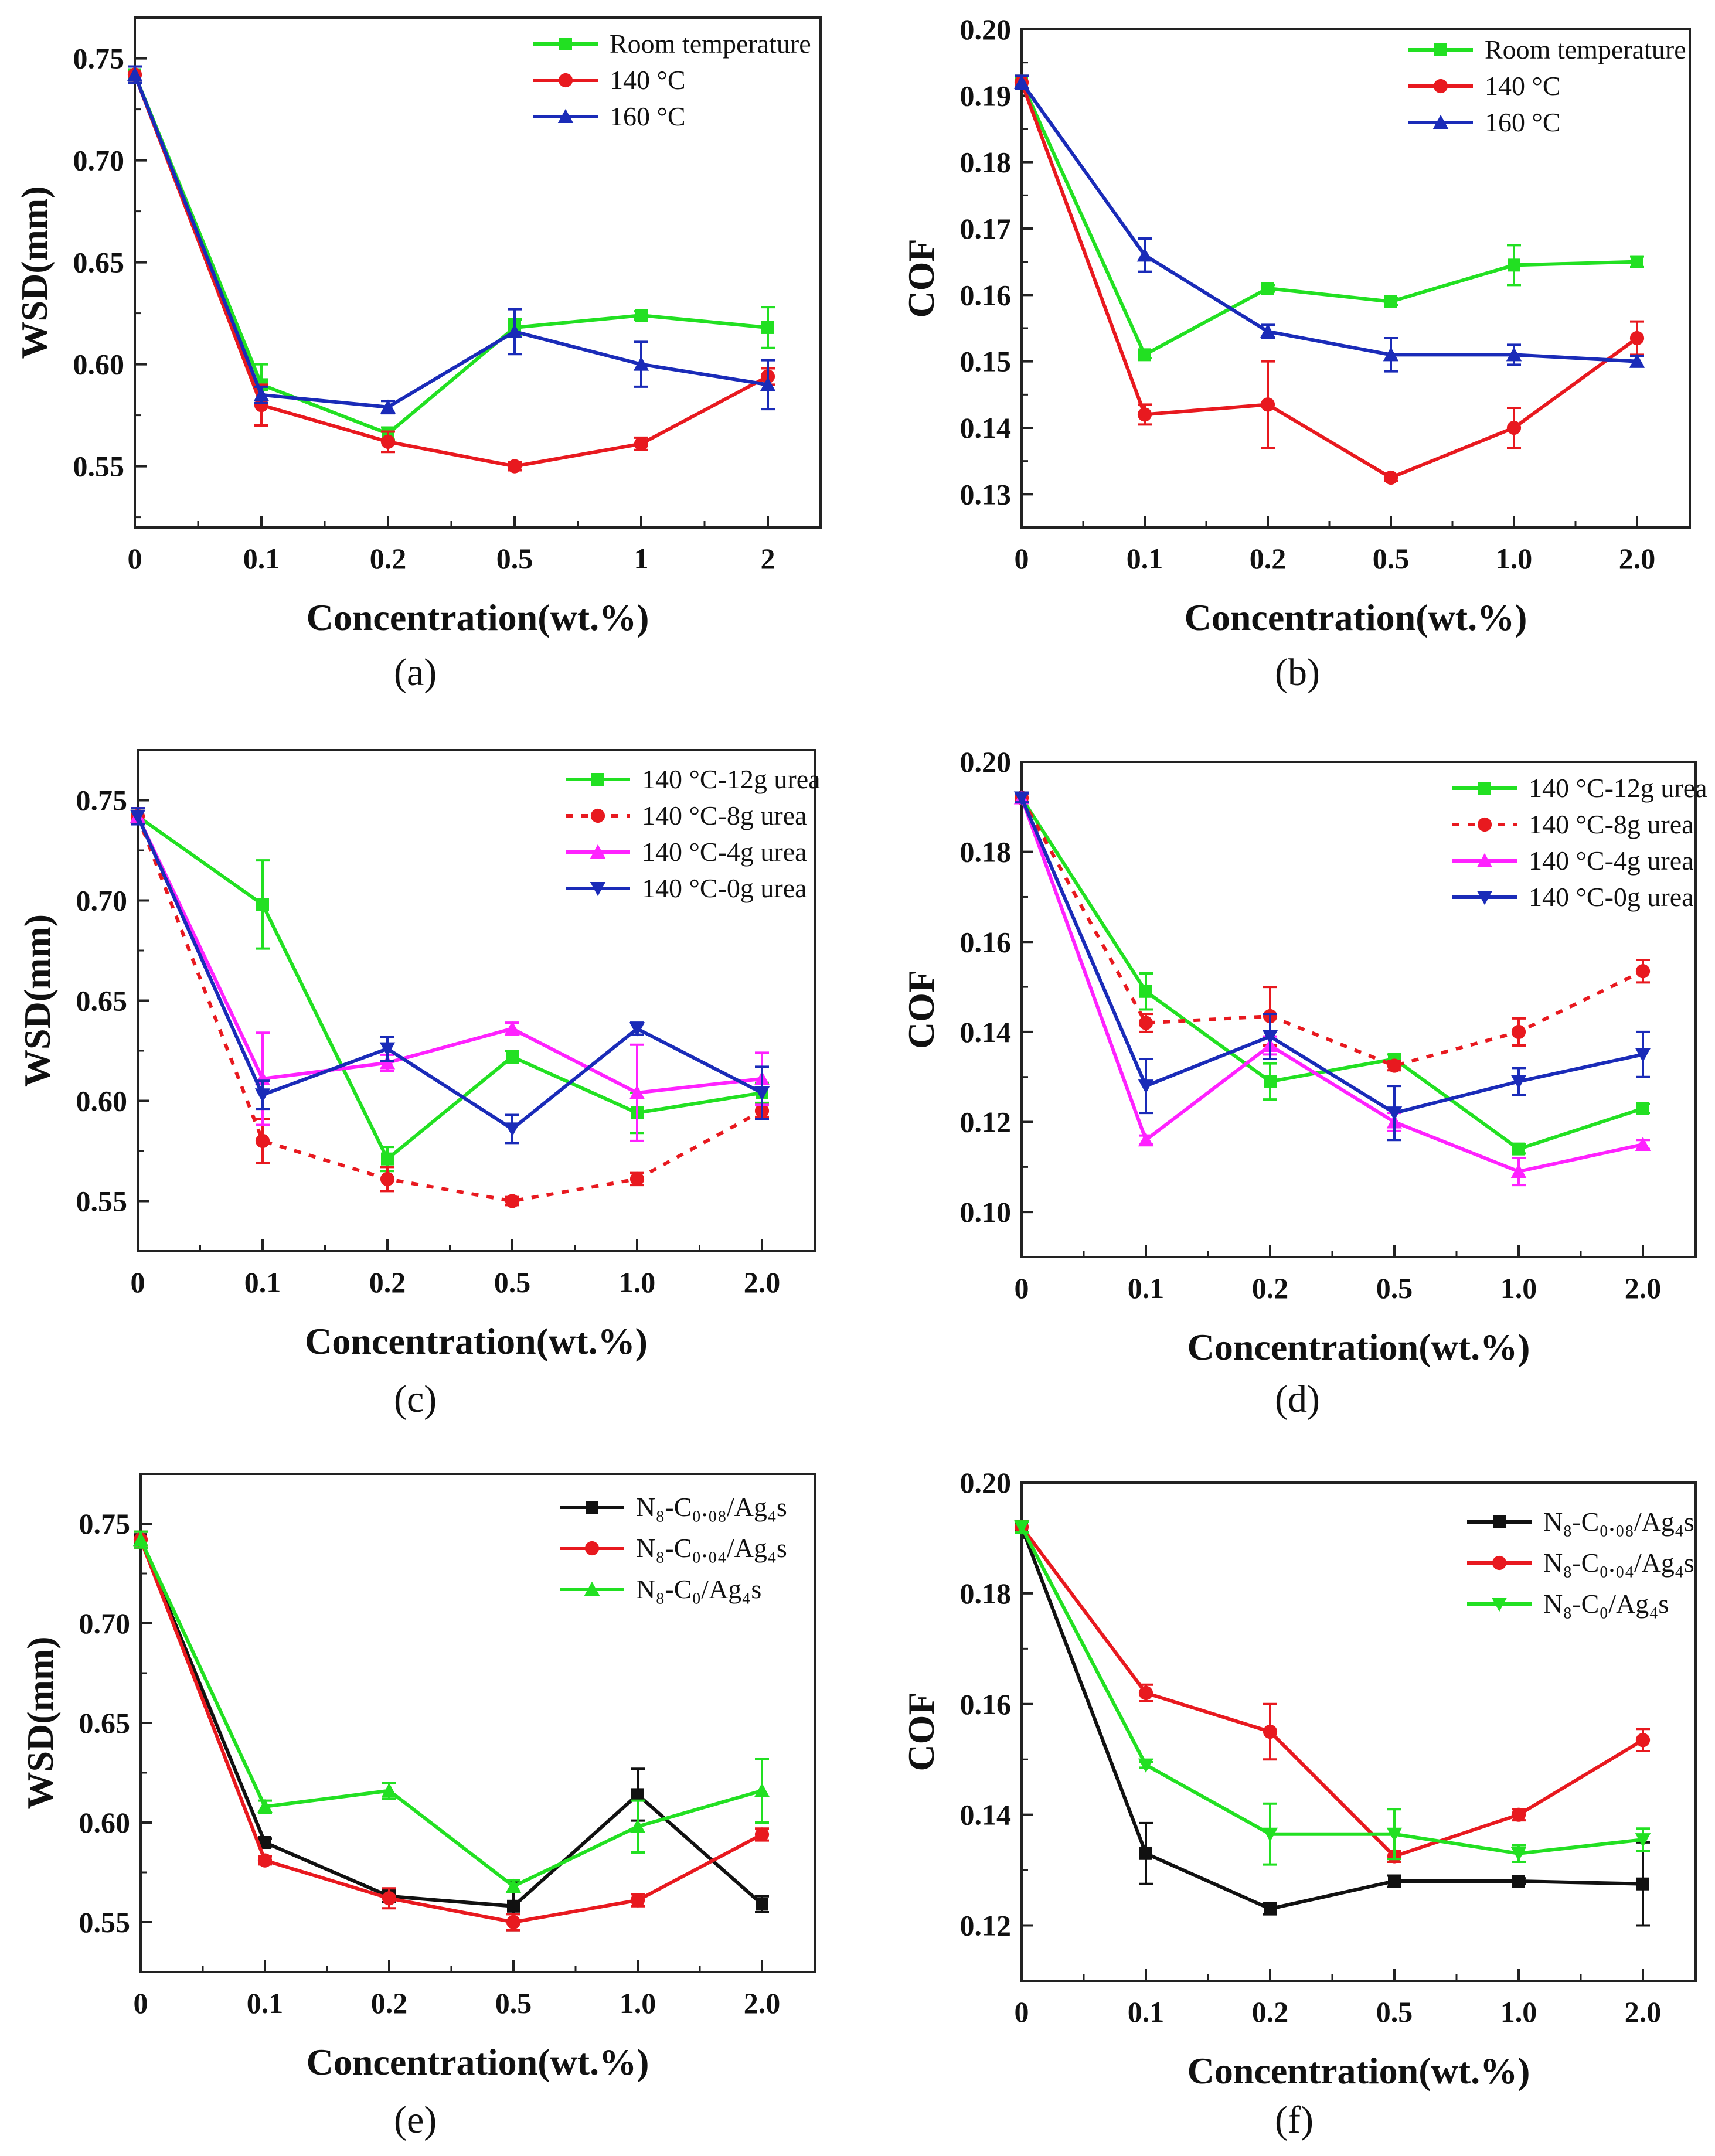  I want to click on legend-label: 140 °C, so click(648, 80).